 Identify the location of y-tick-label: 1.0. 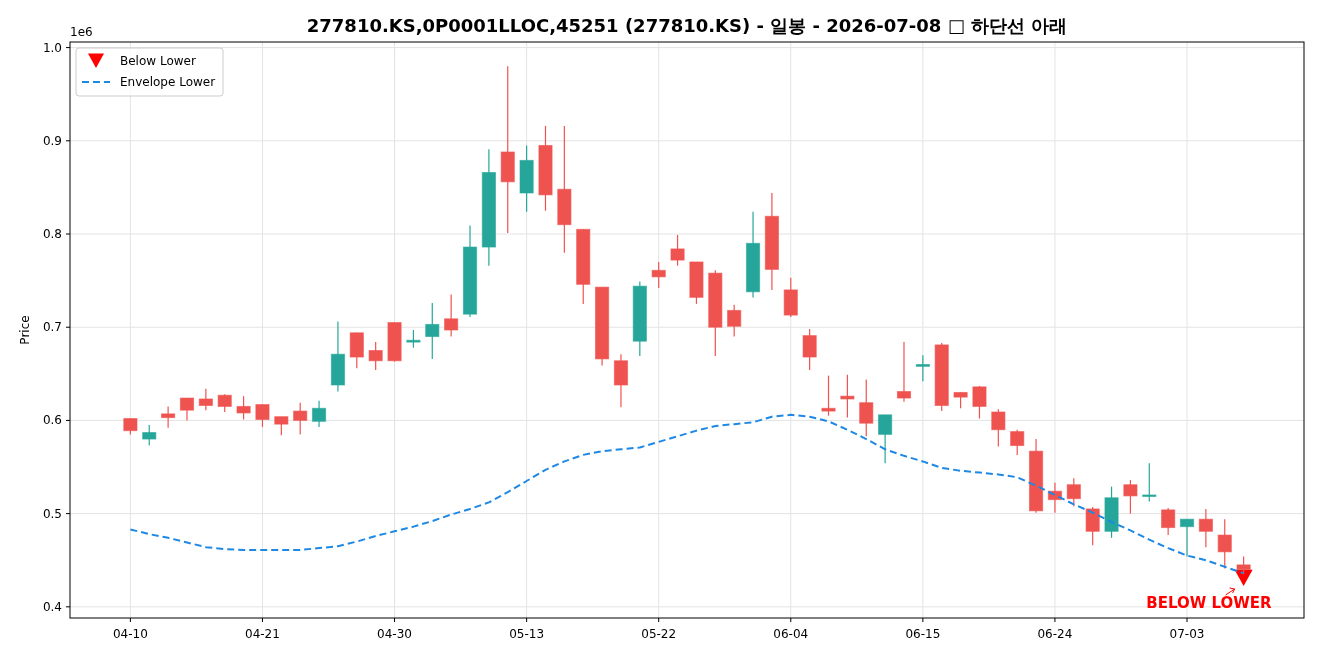
(52, 47).